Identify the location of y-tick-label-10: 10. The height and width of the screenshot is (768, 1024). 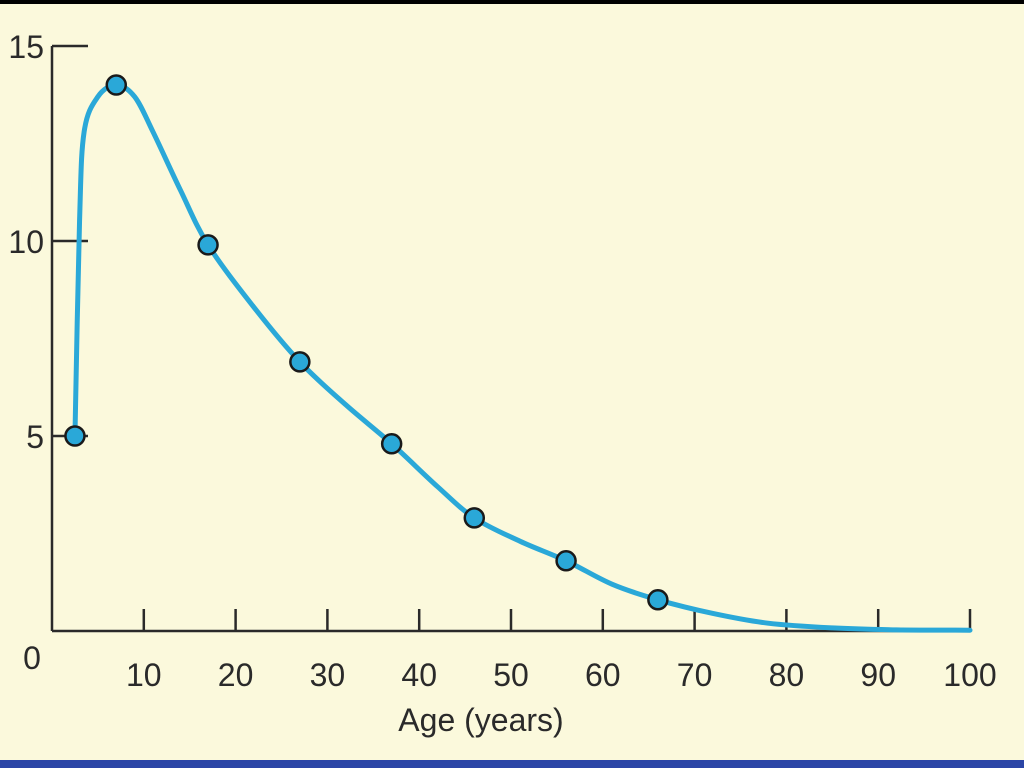
(26, 242).